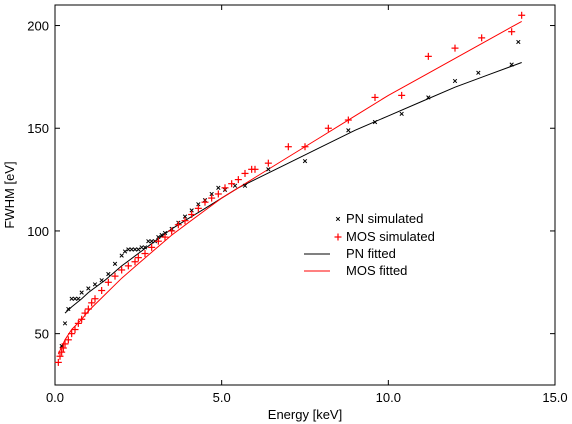  What do you see at coordinates (376, 270) in the screenshot?
I see `legend-label-mos-fitted: MOS fitted` at bounding box center [376, 270].